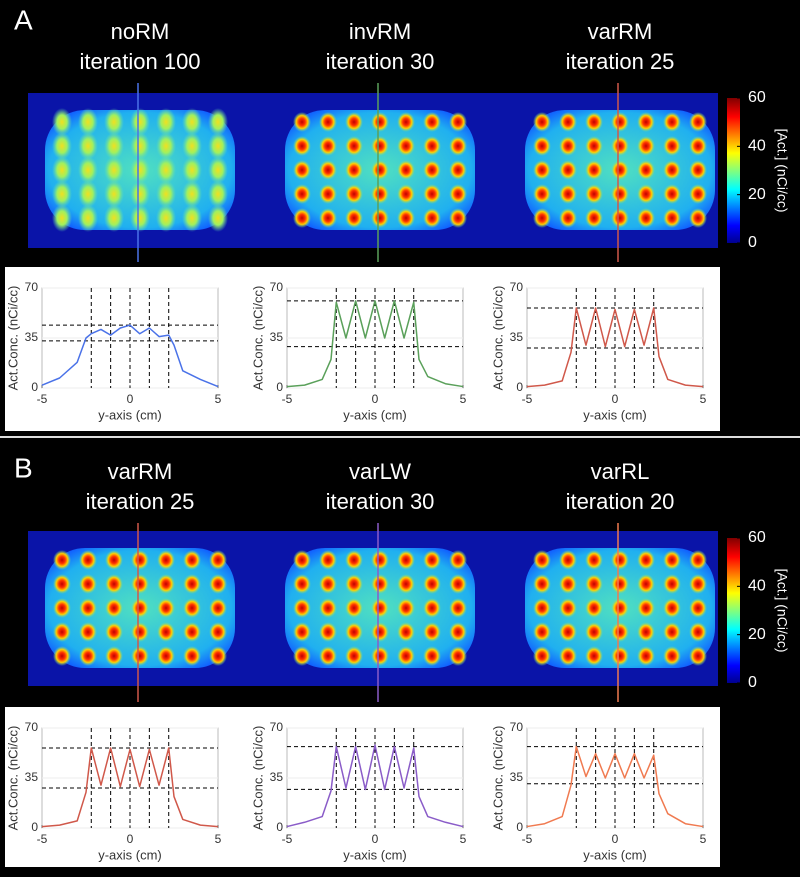 Image resolution: width=800 pixels, height=877 pixels. What do you see at coordinates (757, 146) in the screenshot?
I see `colorbar-tick-label: 40` at bounding box center [757, 146].